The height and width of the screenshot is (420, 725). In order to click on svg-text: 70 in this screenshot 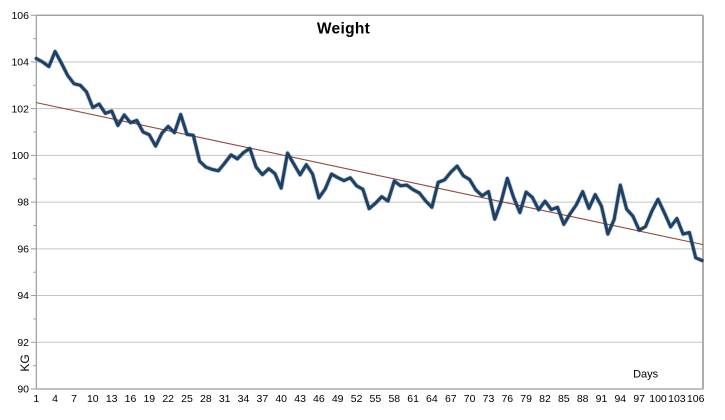, I will do `click(470, 399)`.